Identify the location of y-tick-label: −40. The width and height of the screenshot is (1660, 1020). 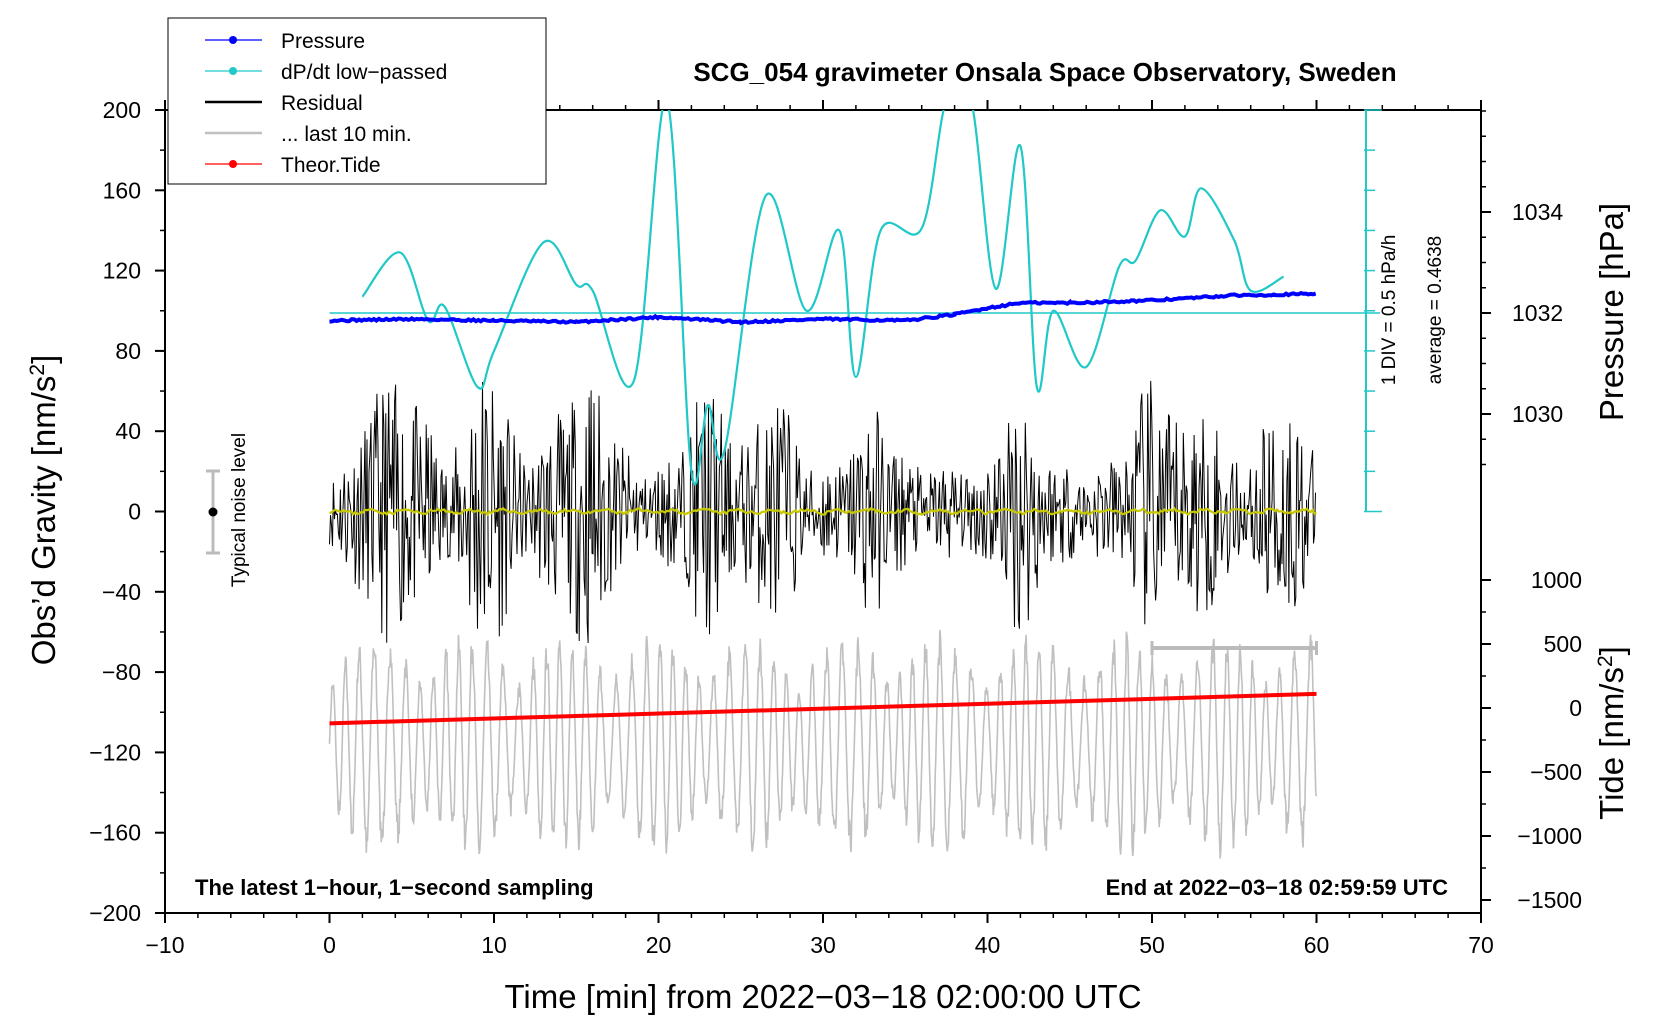
(121, 592).